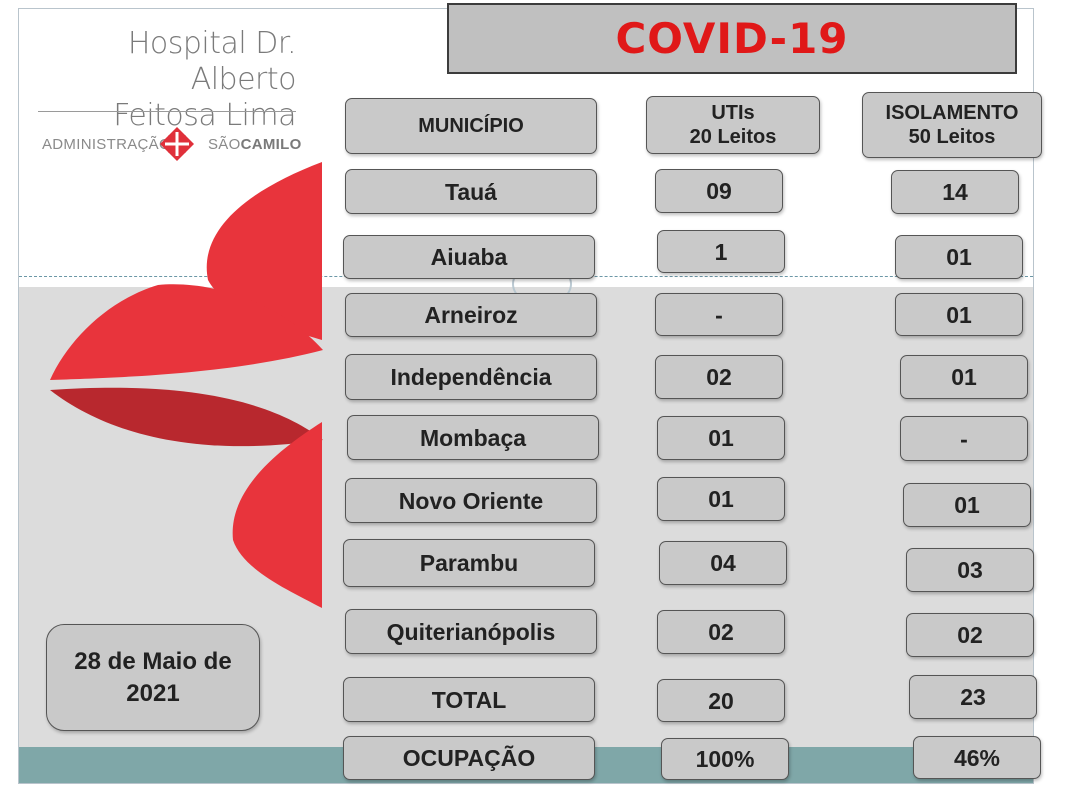  What do you see at coordinates (719, 314) in the screenshot?
I see `utis-cell: -` at bounding box center [719, 314].